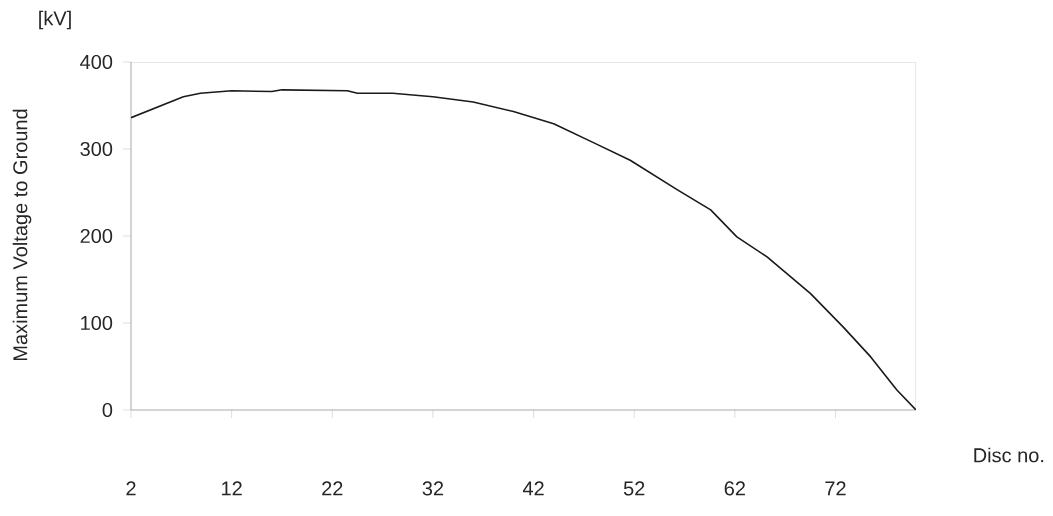 The width and height of the screenshot is (1053, 516). I want to click on y-tick-label: 0, so click(107, 410).